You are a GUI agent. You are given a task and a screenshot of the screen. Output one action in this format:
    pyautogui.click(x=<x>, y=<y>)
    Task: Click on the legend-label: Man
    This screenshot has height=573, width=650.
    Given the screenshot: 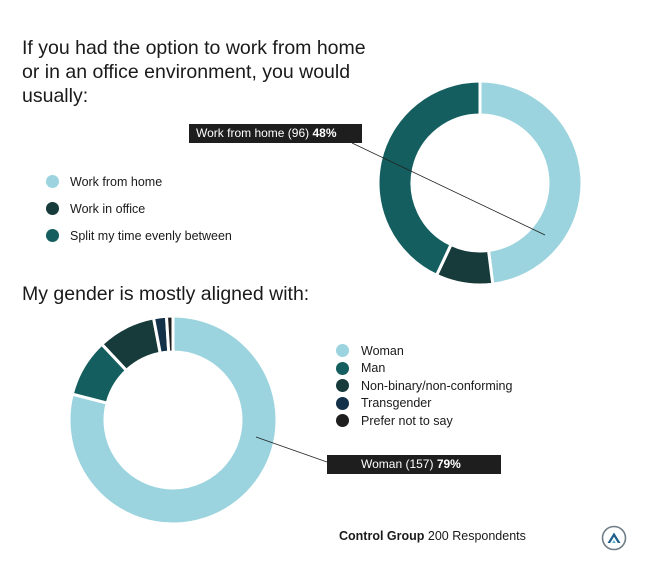 What is the action you would take?
    pyautogui.click(x=373, y=368)
    